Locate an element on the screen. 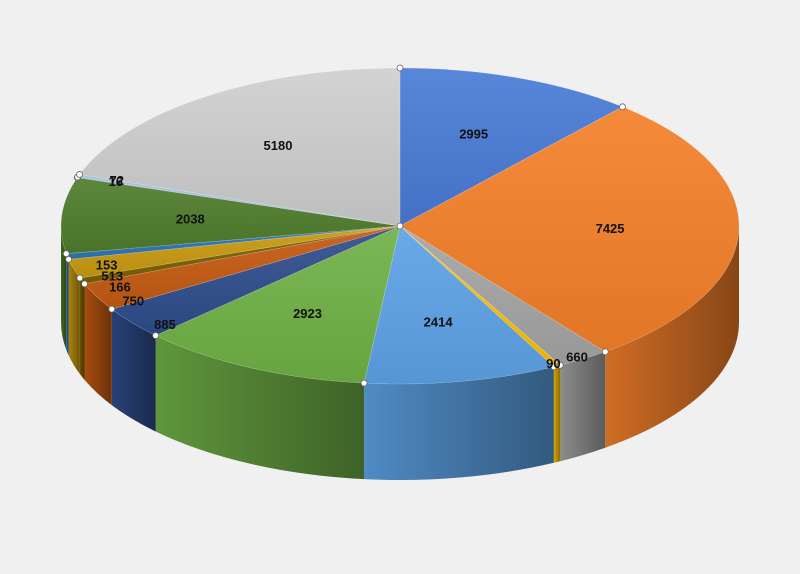  data-label-750: 750 is located at coordinates (133, 301).